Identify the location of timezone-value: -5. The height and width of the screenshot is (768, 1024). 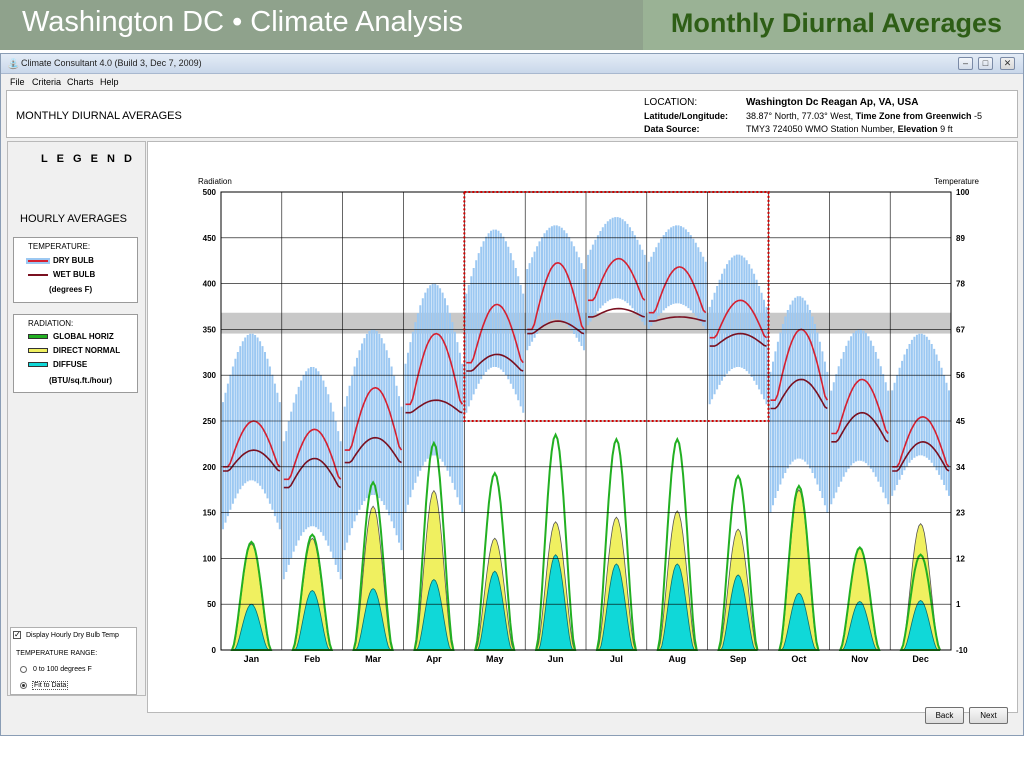
(977, 116).